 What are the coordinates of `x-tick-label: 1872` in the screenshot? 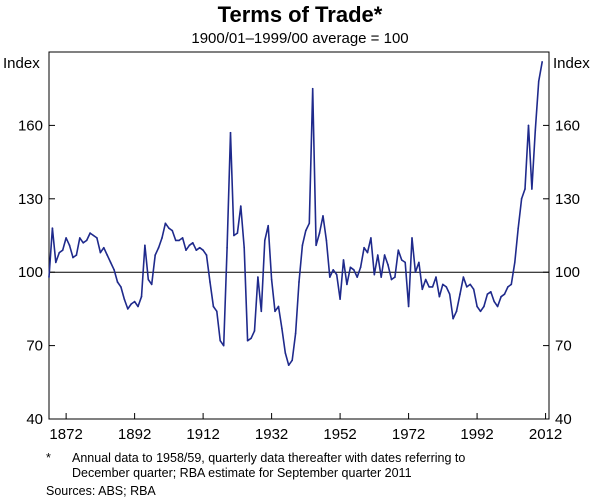 It's located at (65, 434).